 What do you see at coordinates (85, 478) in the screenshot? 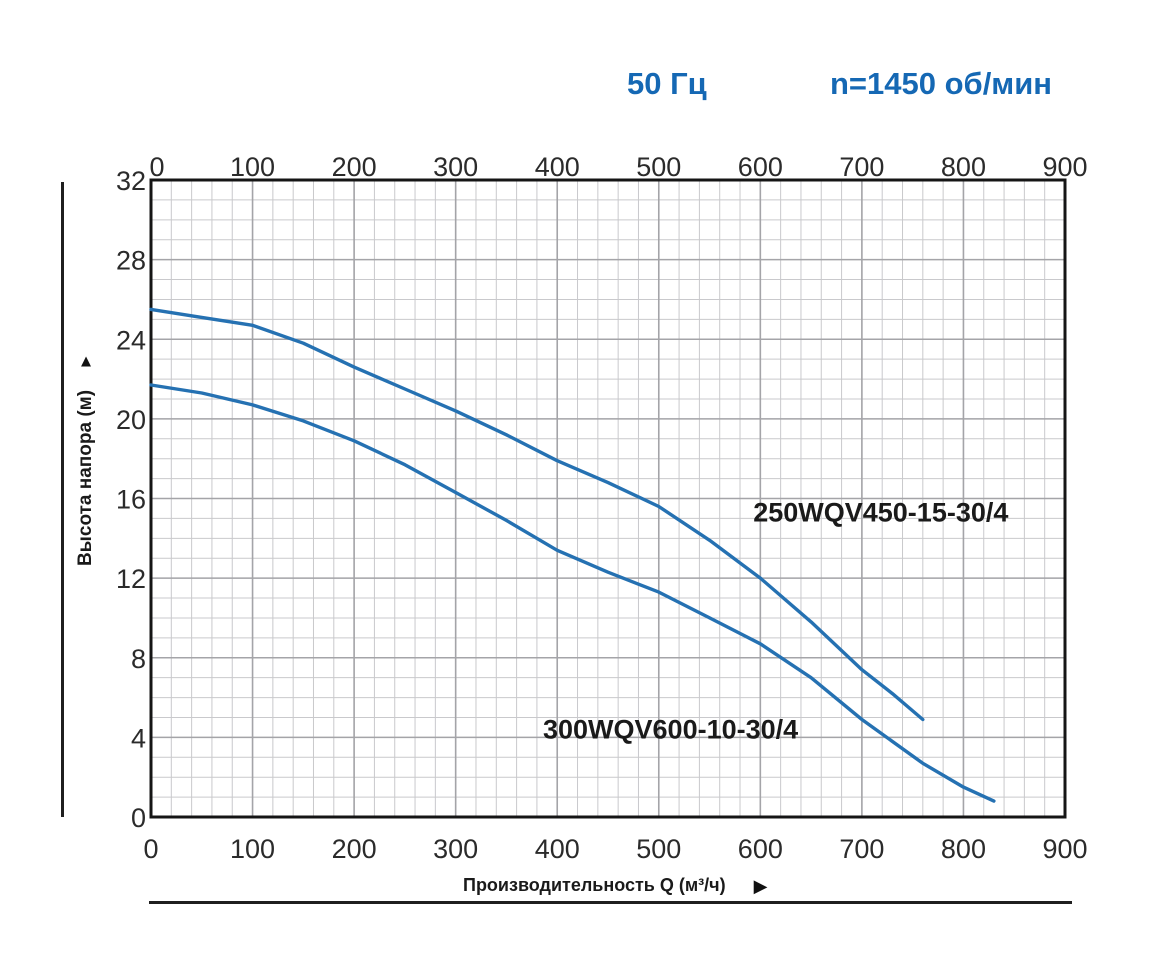
I see `y-axis-title: Высота напора (м)` at bounding box center [85, 478].